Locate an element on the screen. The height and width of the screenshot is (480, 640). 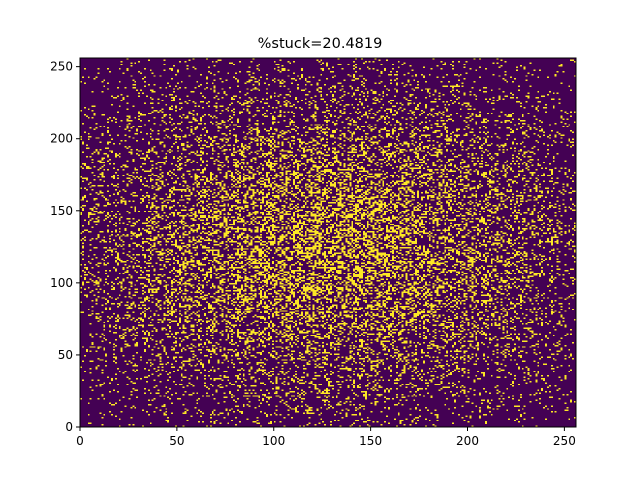
y-tick-label: 200 is located at coordinates (61, 139).